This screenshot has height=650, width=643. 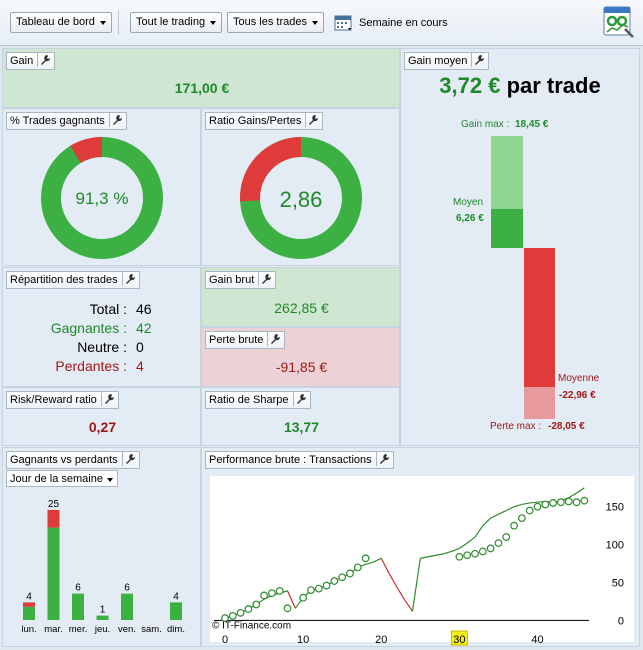 What do you see at coordinates (520, 86) in the screenshot?
I see `gain-moyen-headline: 3,72 € par trade` at bounding box center [520, 86].